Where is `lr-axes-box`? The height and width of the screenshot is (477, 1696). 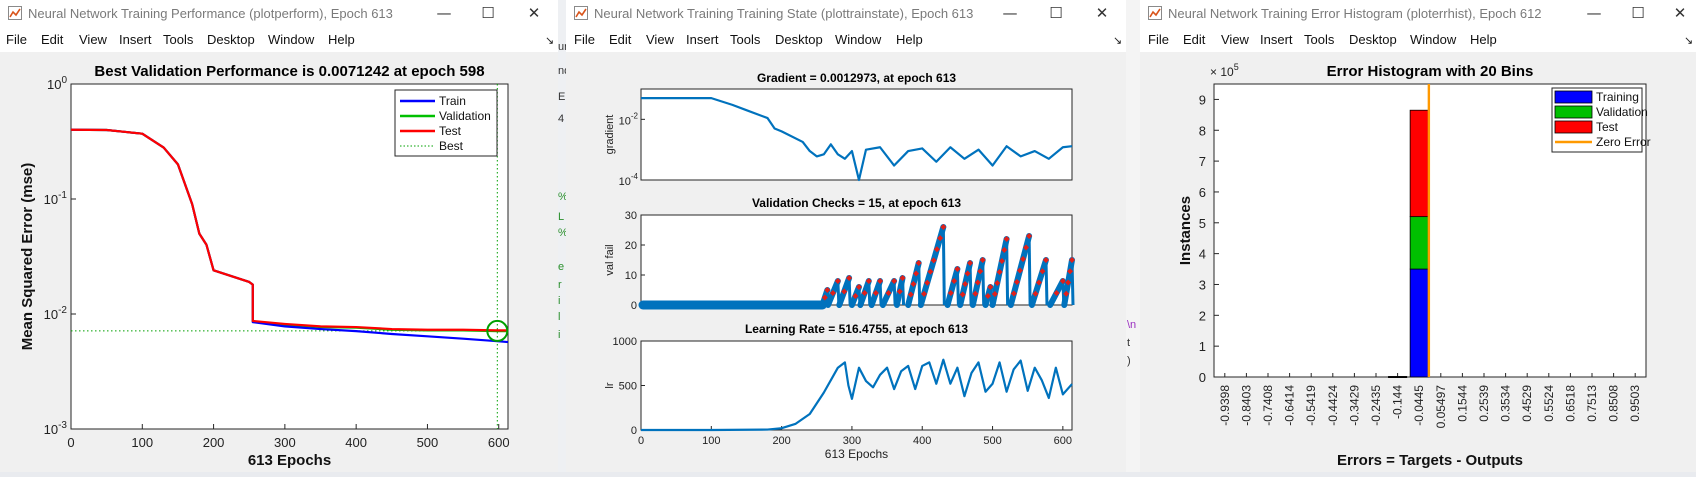 lr-axes-box is located at coordinates (856, 385).